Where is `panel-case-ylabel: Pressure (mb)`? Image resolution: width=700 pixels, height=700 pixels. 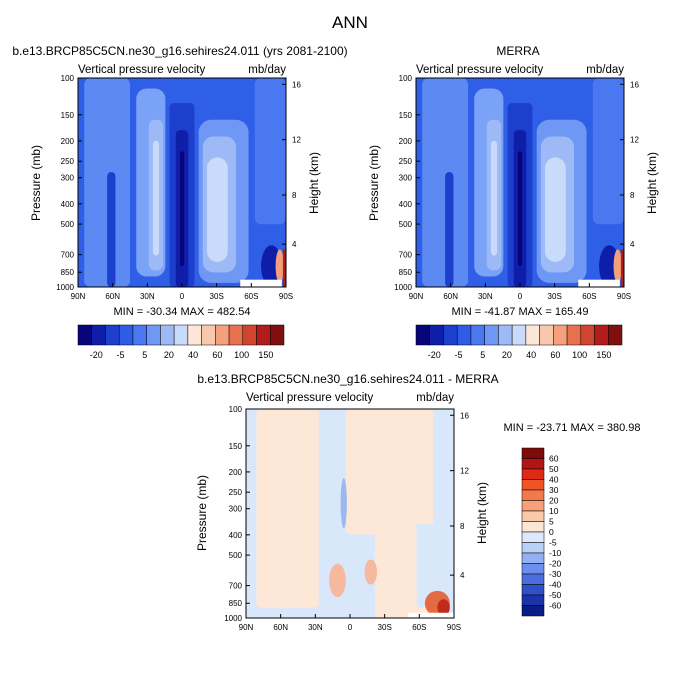
panel-case-ylabel: Pressure (mb) is located at coordinates (36, 183).